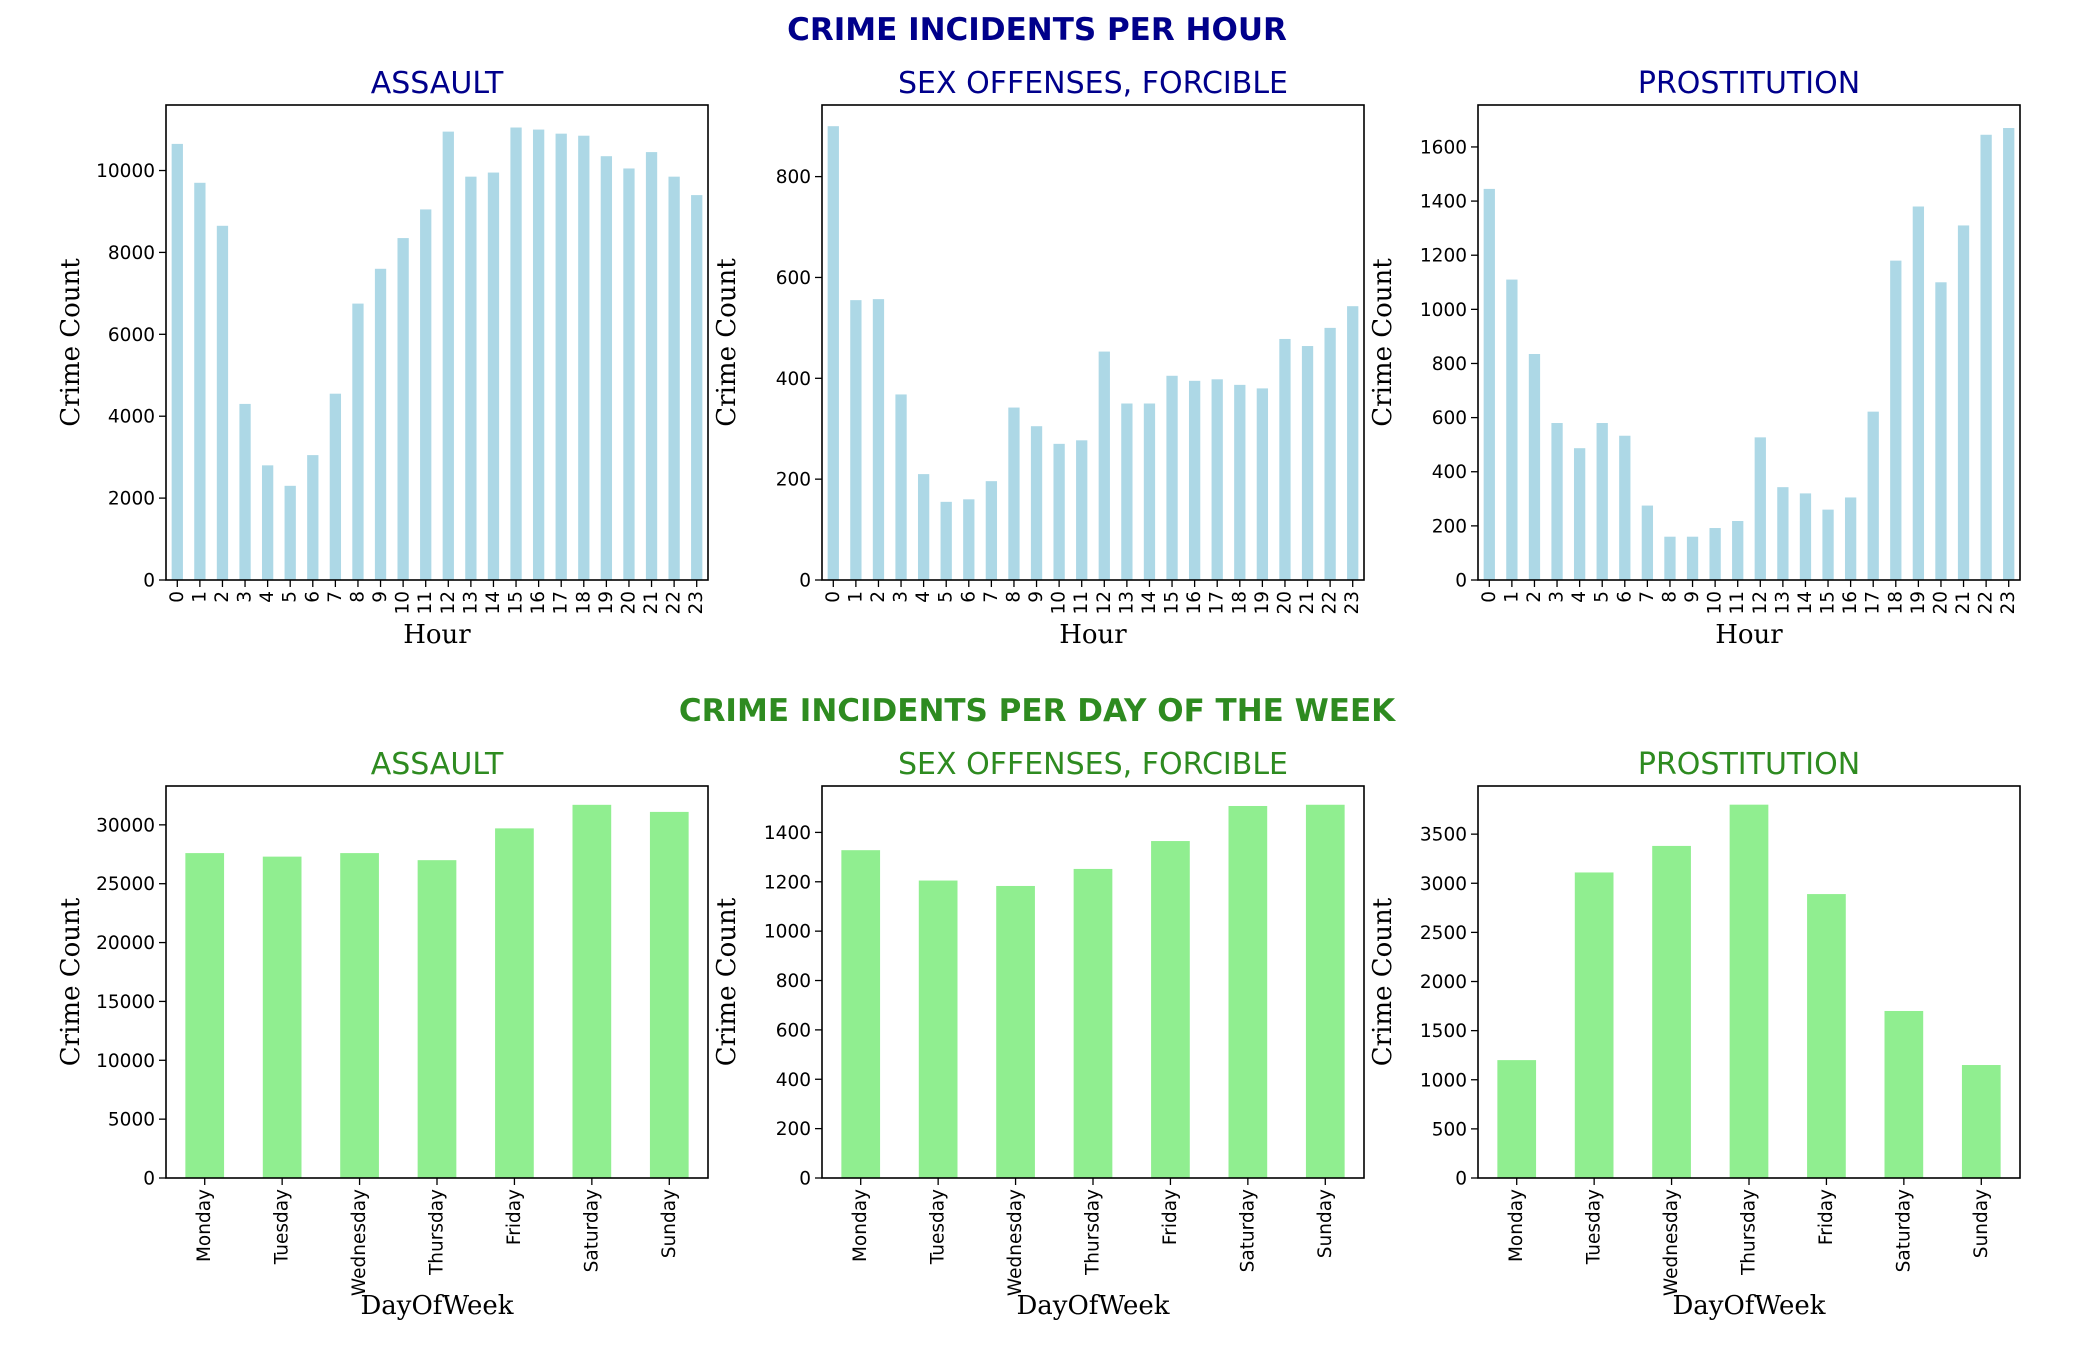 This screenshot has height=1358, width=2074. Describe the element at coordinates (125, 1002) in the screenshot. I see `y-tick-label: 15000` at that location.